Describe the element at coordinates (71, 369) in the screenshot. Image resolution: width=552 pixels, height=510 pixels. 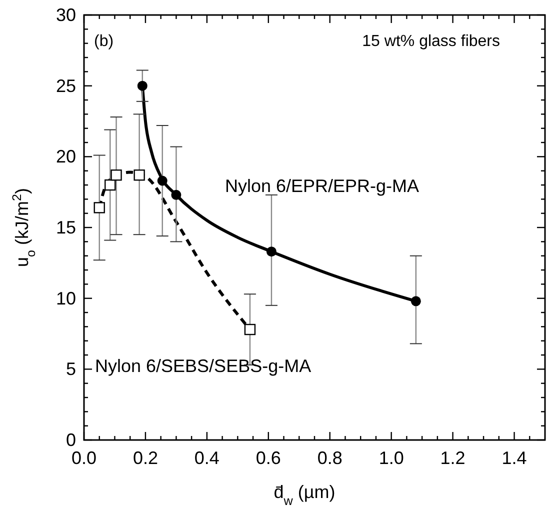
I see `y-tick-label: 5` at that location.